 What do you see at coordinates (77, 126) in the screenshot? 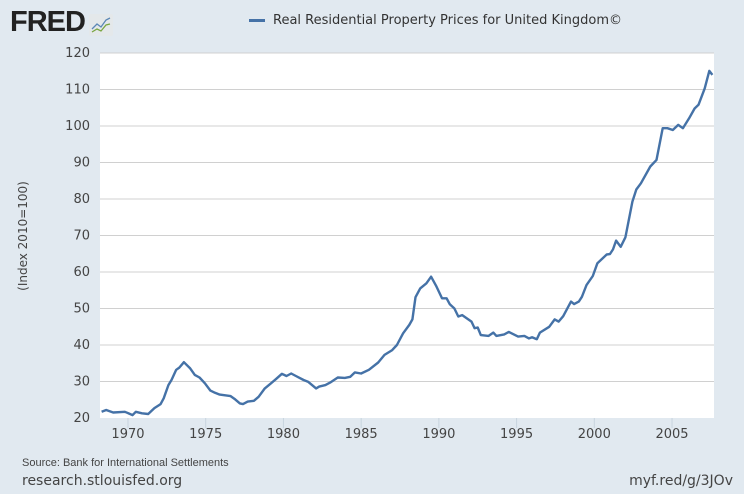
I see `y-tick-label: 100` at bounding box center [77, 126].